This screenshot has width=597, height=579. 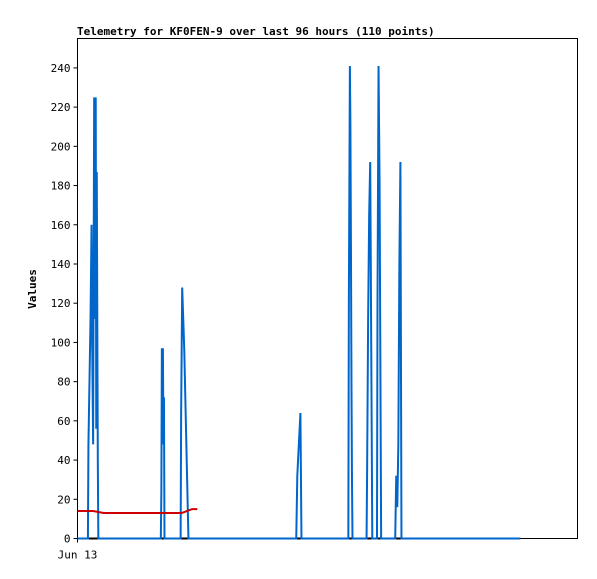 I want to click on y-tick-label: 0, so click(x=67, y=539).